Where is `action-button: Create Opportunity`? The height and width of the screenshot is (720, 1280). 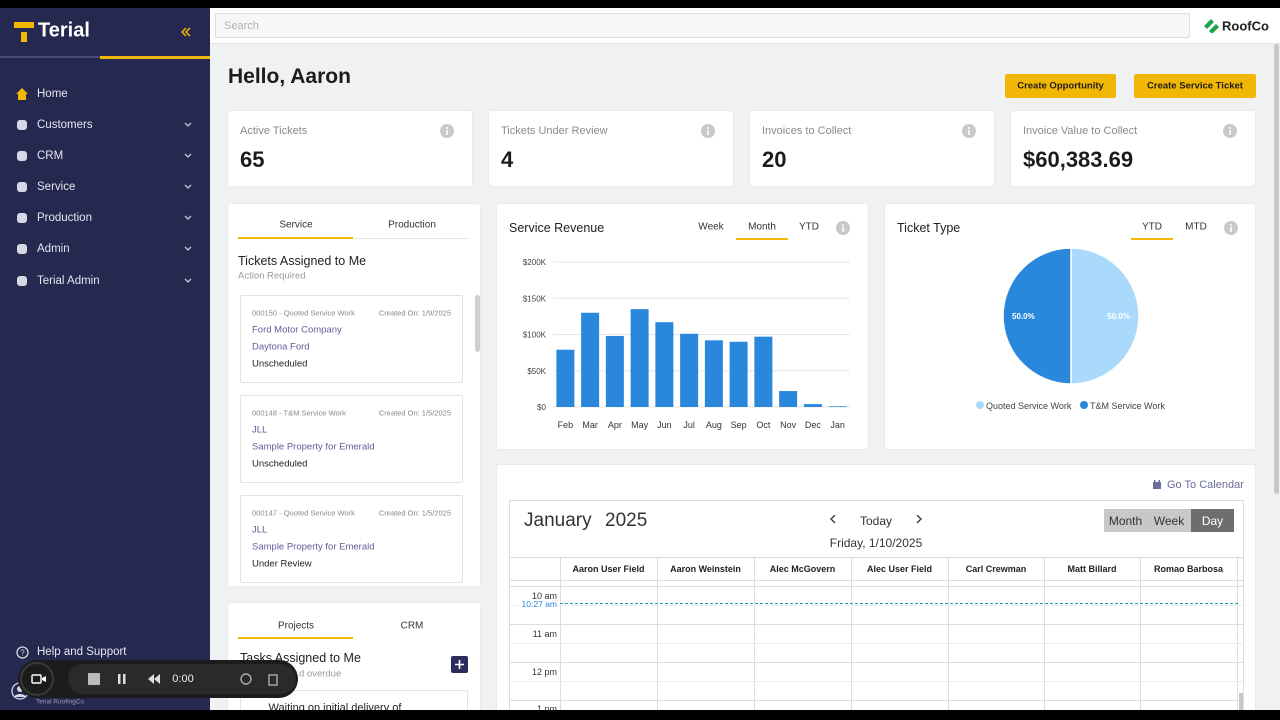
action-button: Create Opportunity is located at coordinates (1060, 86).